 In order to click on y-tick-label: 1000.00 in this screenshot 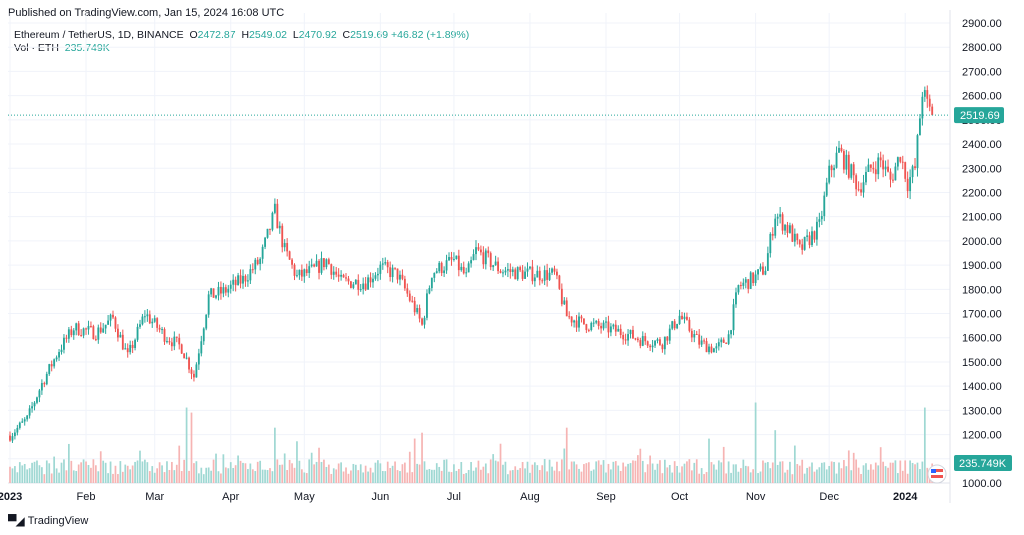, I will do `click(982, 484)`.